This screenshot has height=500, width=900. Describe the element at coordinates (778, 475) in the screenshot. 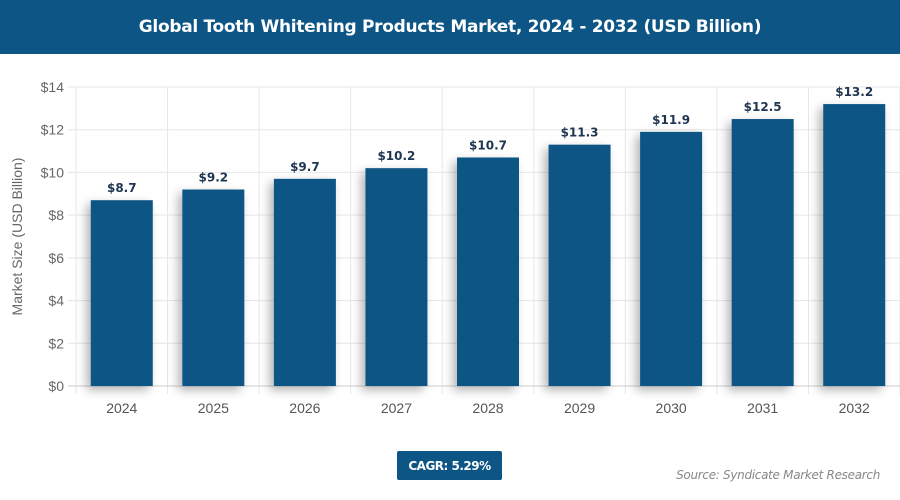

I see `source-note: Source: Syndicate Market Research` at that location.